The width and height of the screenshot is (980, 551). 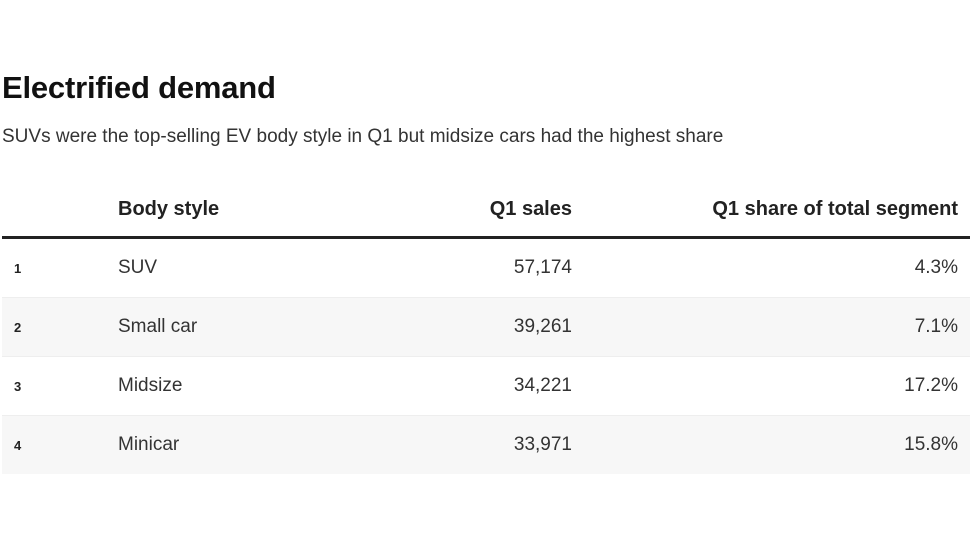 I want to click on header-q1-share: Q1 share of total segment, so click(x=771, y=210).